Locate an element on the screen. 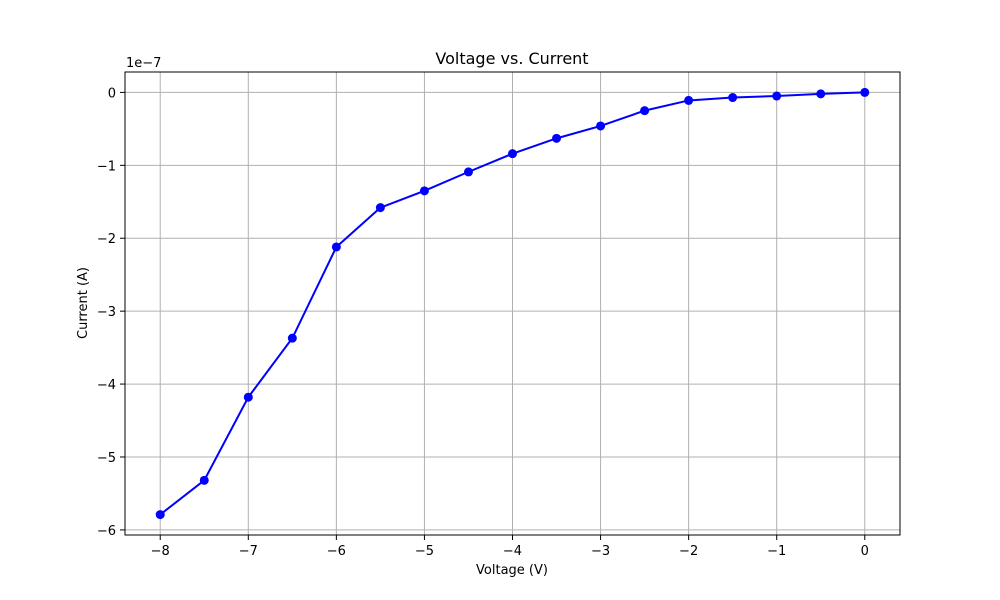 The width and height of the screenshot is (1000, 600). y-tick-label: −5 is located at coordinates (106, 458).